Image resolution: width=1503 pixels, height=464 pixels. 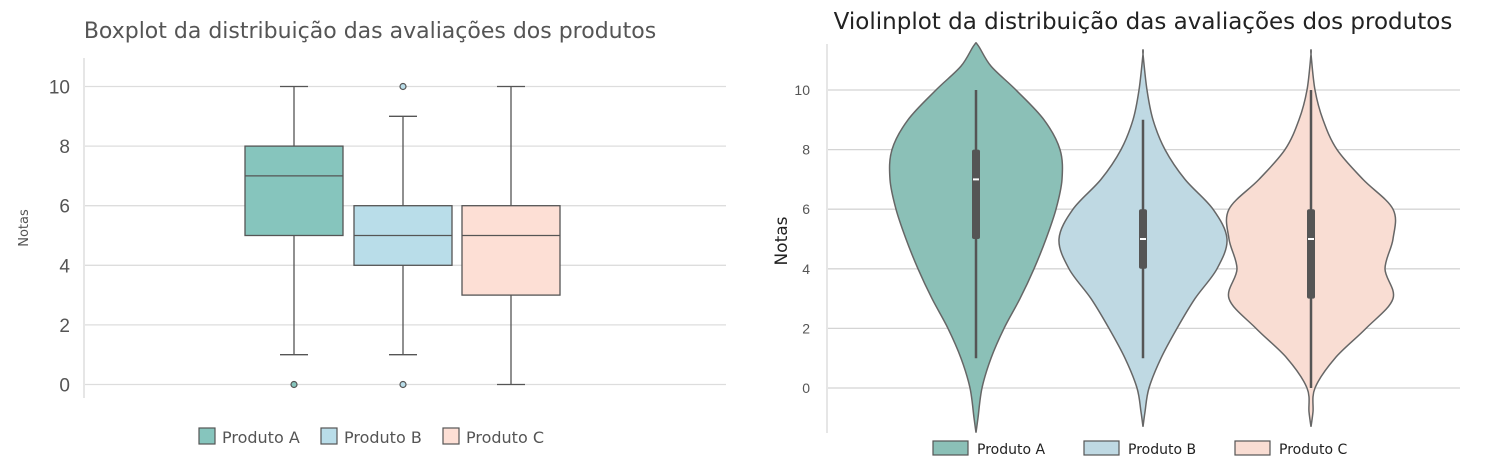 What do you see at coordinates (505, 437) in the screenshot?
I see `boxplot-legend-label: Produto C` at bounding box center [505, 437].